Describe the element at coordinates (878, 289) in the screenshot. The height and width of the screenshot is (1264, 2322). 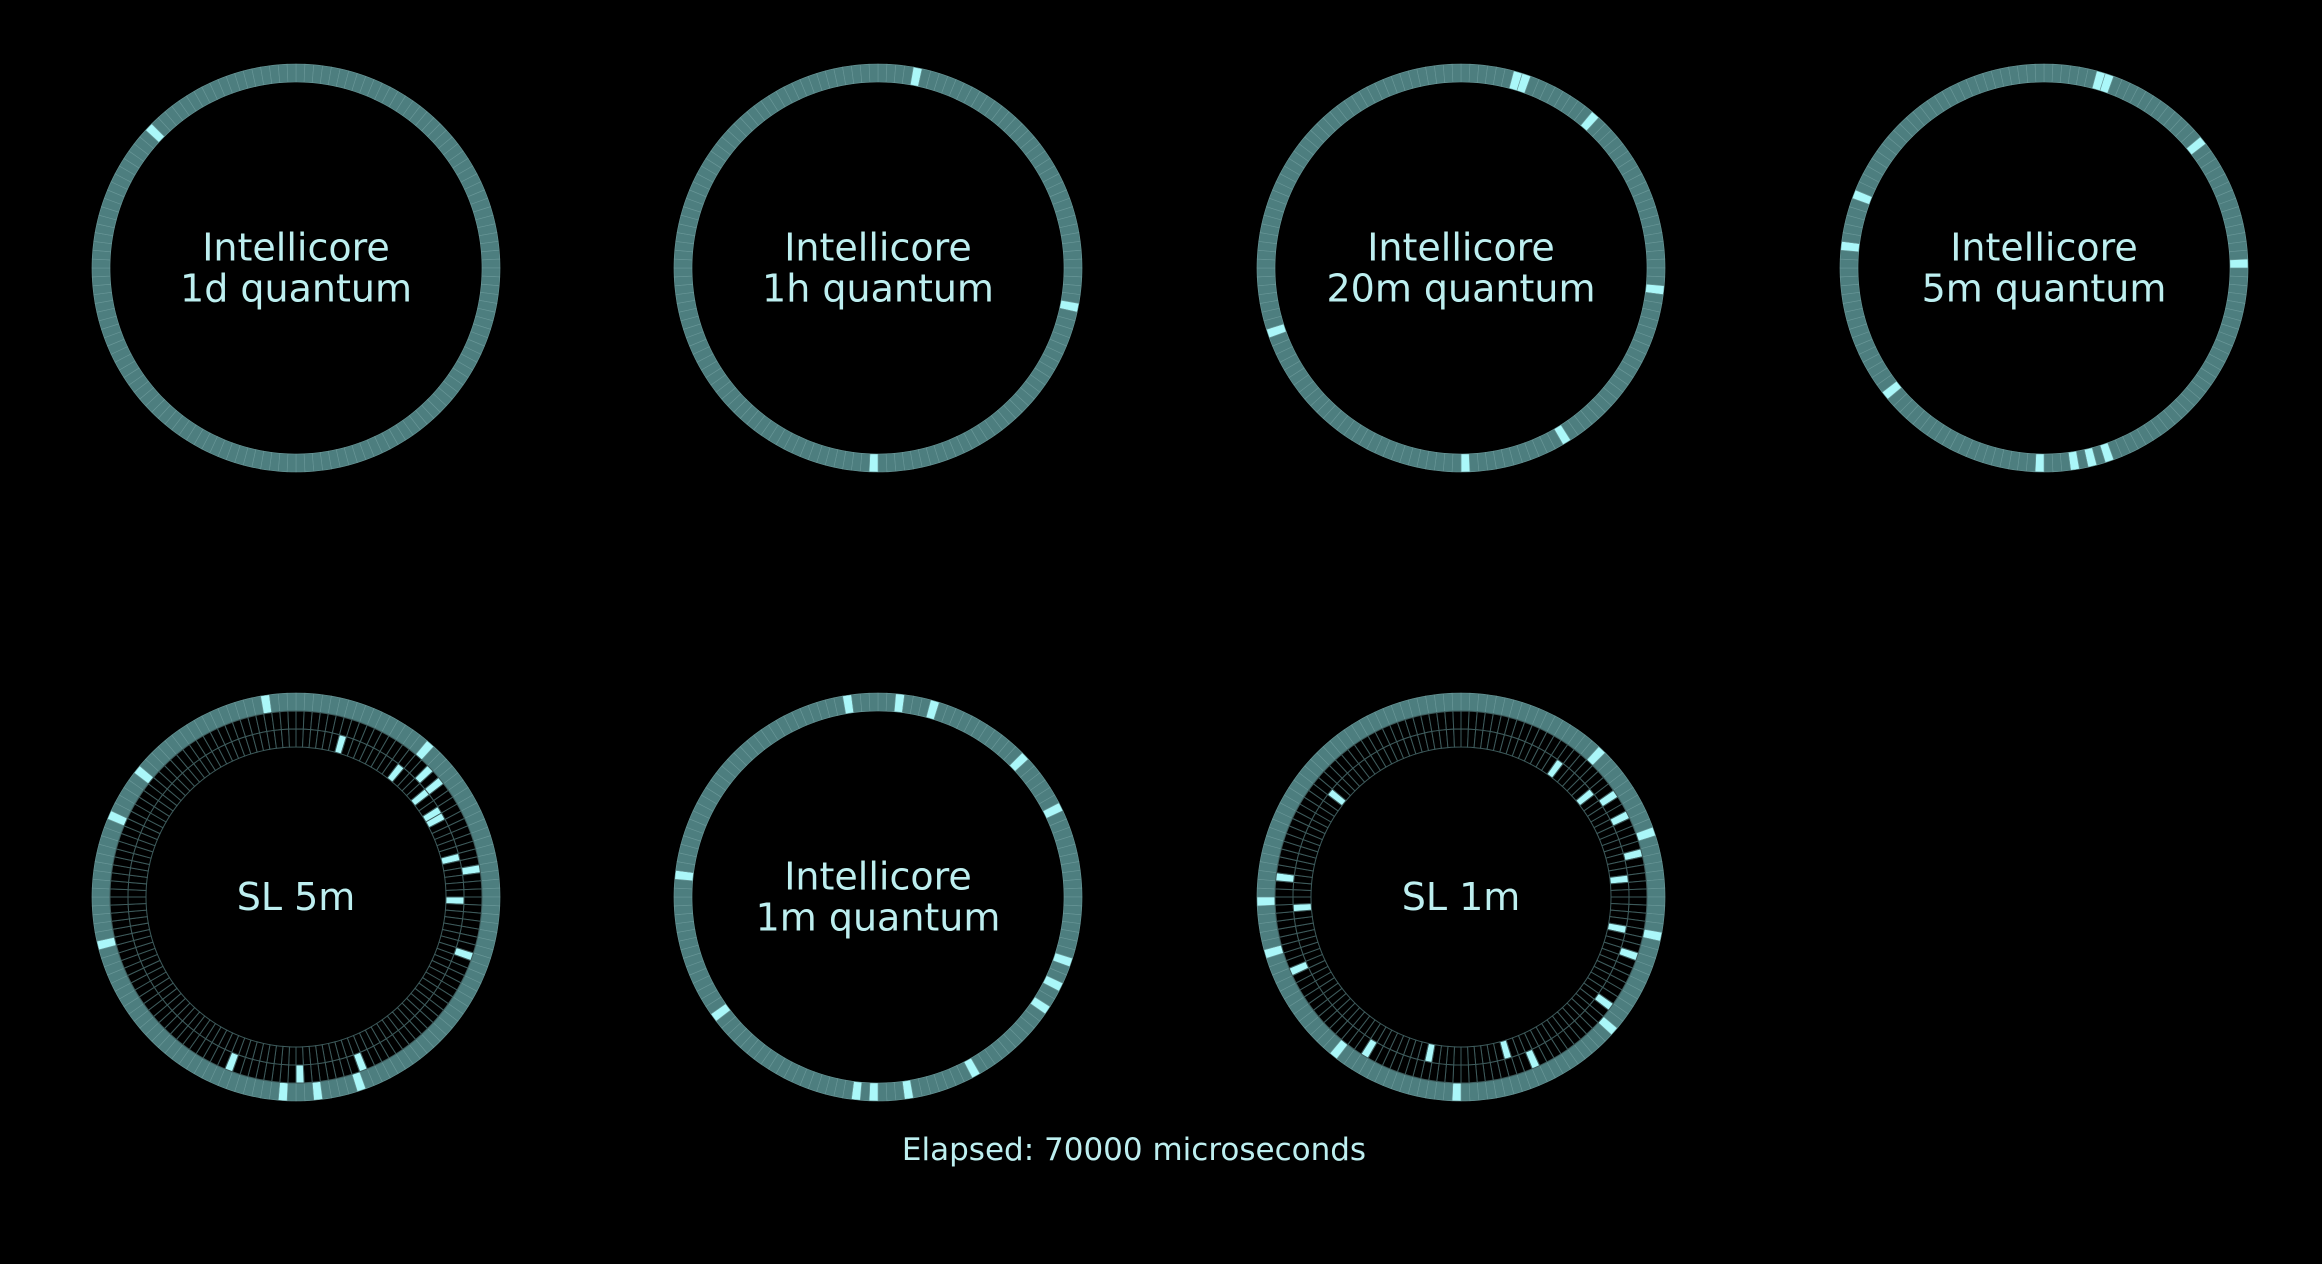
I see `ring-label-line: 1h quantum` at that location.